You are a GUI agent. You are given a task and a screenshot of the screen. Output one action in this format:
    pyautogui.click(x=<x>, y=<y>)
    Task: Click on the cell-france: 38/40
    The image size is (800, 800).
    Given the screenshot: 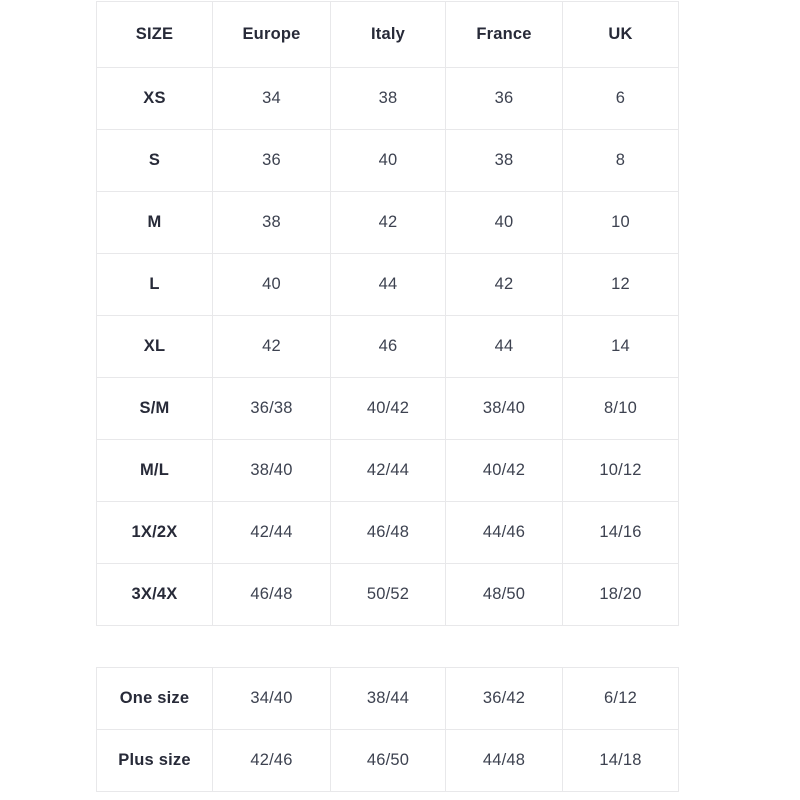 What is the action you would take?
    pyautogui.click(x=504, y=408)
    